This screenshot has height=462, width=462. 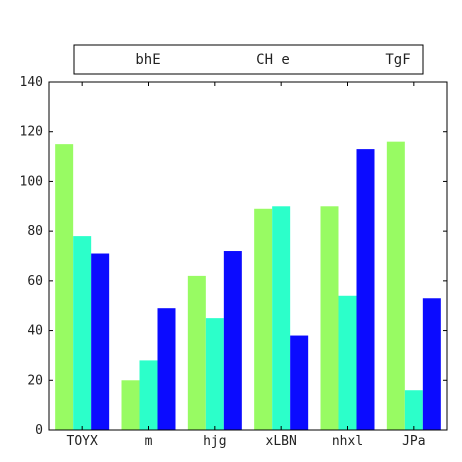 What do you see at coordinates (31, 132) in the screenshot?
I see `y-tick-label: 120` at bounding box center [31, 132].